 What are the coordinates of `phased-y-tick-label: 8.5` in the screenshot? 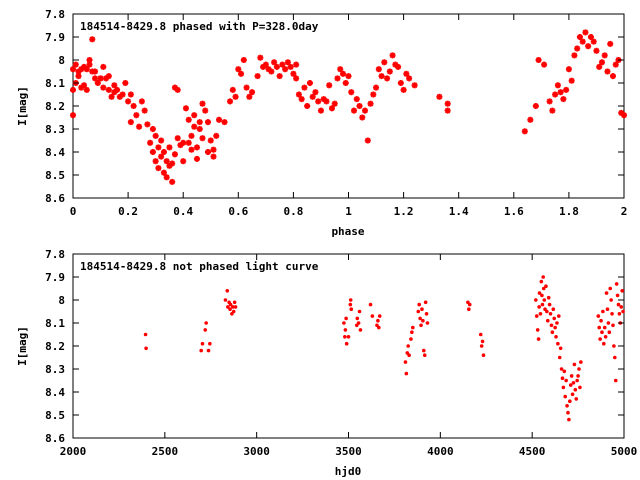 It's located at (55, 175).